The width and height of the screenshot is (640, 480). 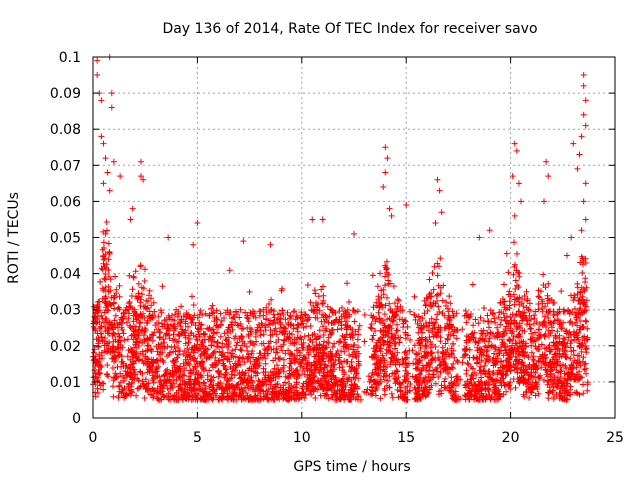 I want to click on x-tick-label: 10, so click(x=302, y=438).